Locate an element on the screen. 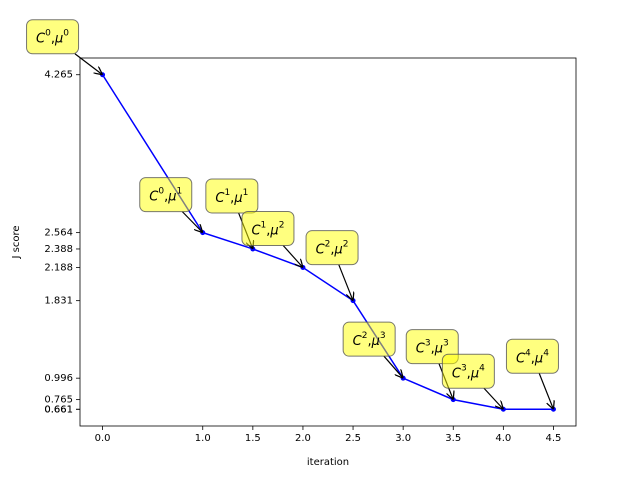  annotation-label: C2,μ3 is located at coordinates (369, 340).